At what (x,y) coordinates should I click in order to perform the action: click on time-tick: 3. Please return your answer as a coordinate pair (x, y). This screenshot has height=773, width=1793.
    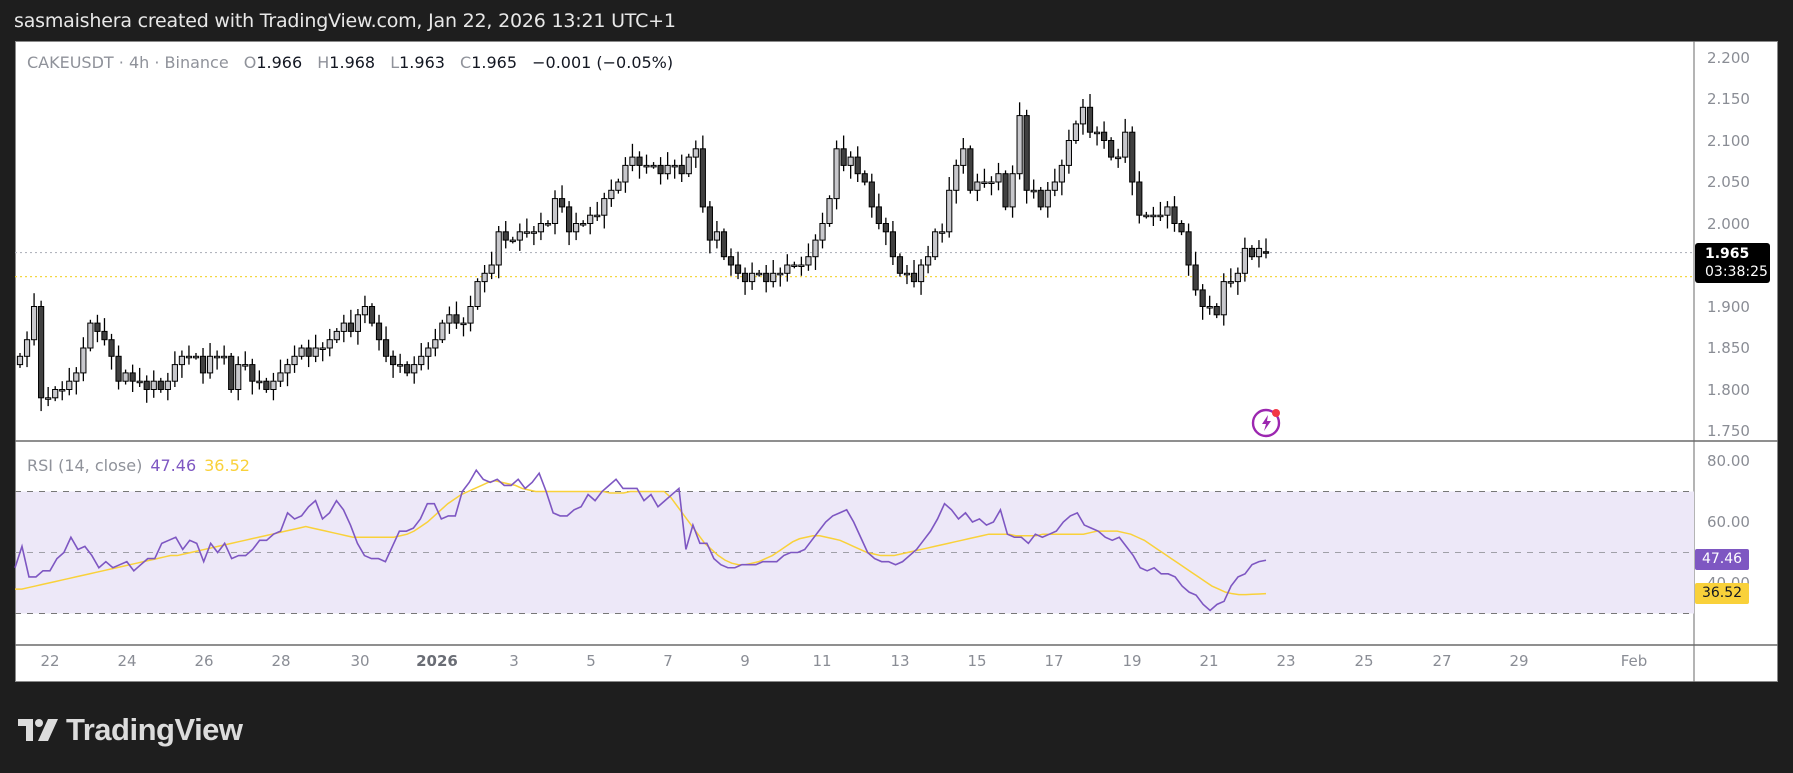
    Looking at the image, I should click on (514, 661).